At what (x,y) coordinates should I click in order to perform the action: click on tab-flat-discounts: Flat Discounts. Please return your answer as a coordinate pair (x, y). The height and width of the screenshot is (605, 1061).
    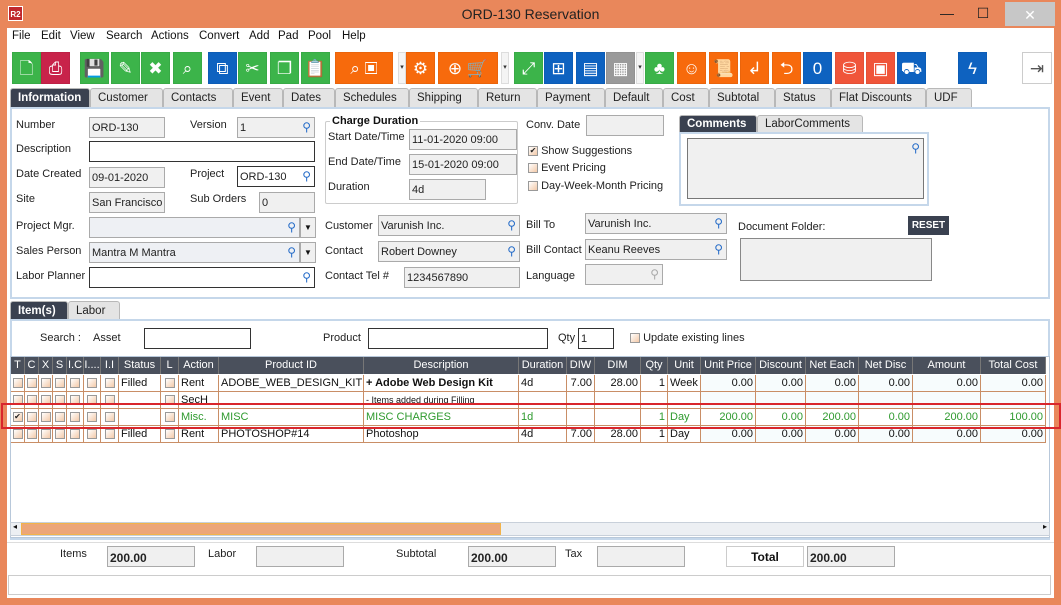
    Looking at the image, I should click on (878, 97).